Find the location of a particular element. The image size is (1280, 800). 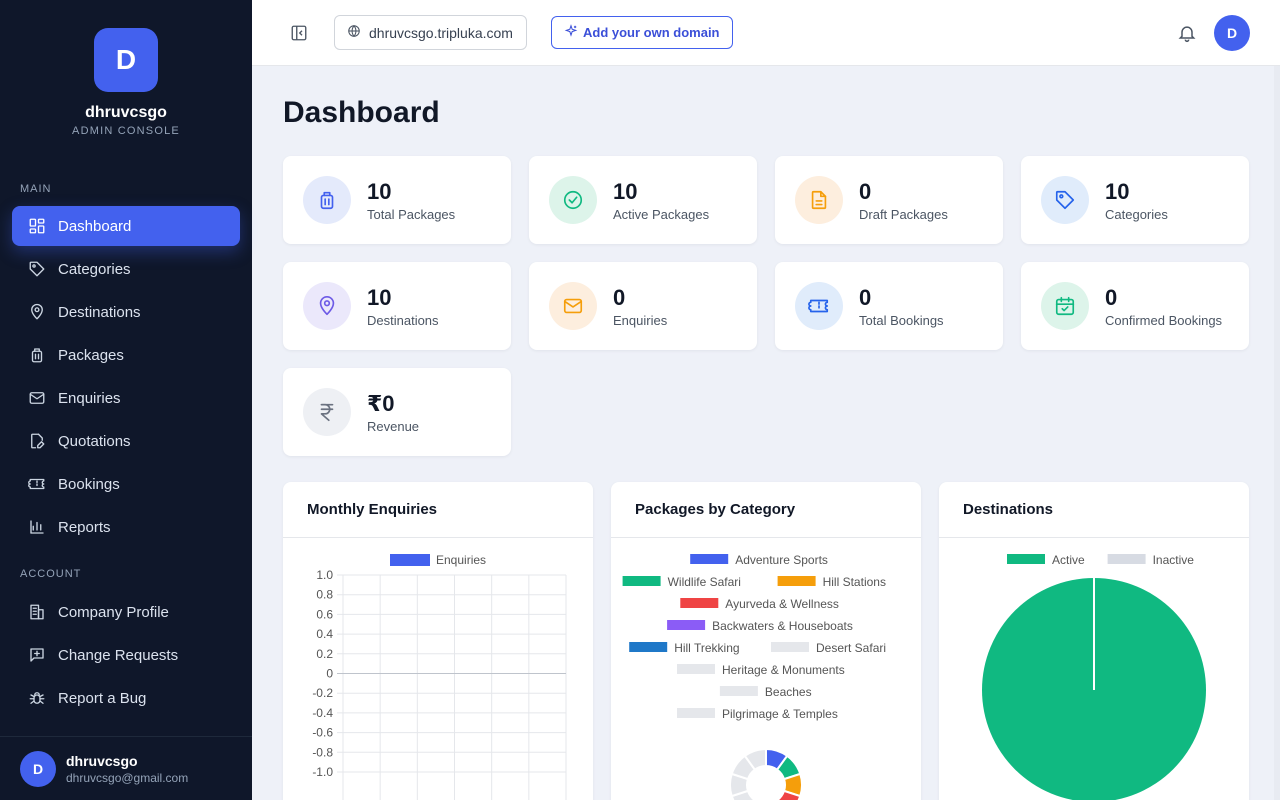

y-tick-label: 0.2 is located at coordinates (324, 654).